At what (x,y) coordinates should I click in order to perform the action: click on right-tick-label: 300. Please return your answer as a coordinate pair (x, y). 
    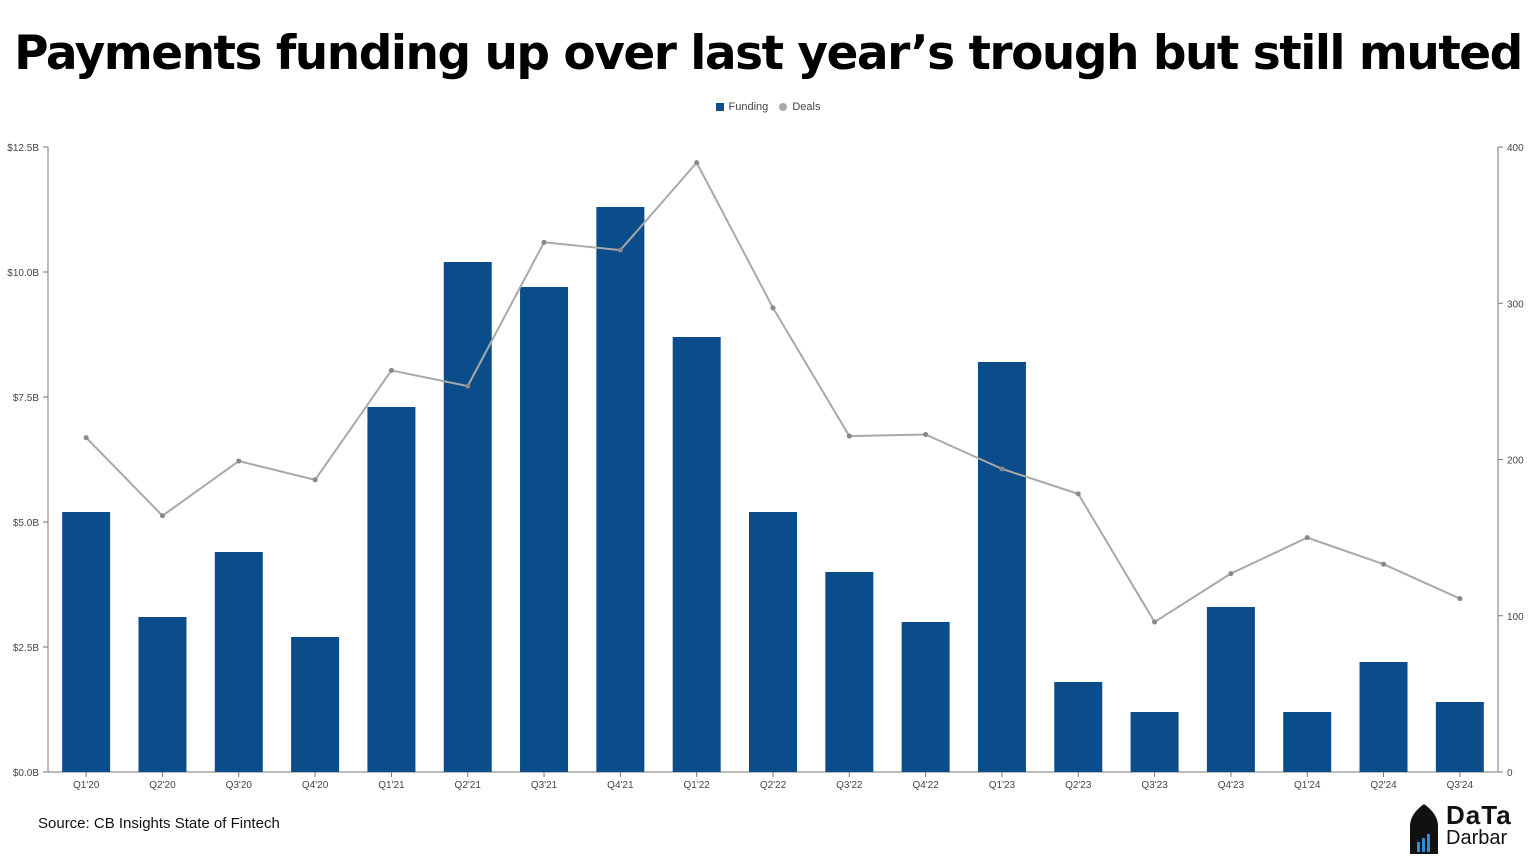
    Looking at the image, I should click on (1515, 304).